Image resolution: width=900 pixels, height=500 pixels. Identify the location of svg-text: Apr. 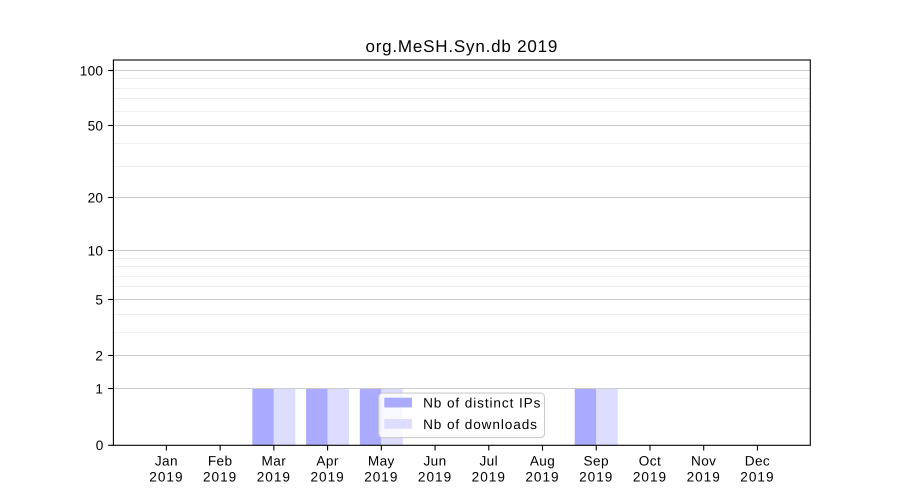
(327, 461).